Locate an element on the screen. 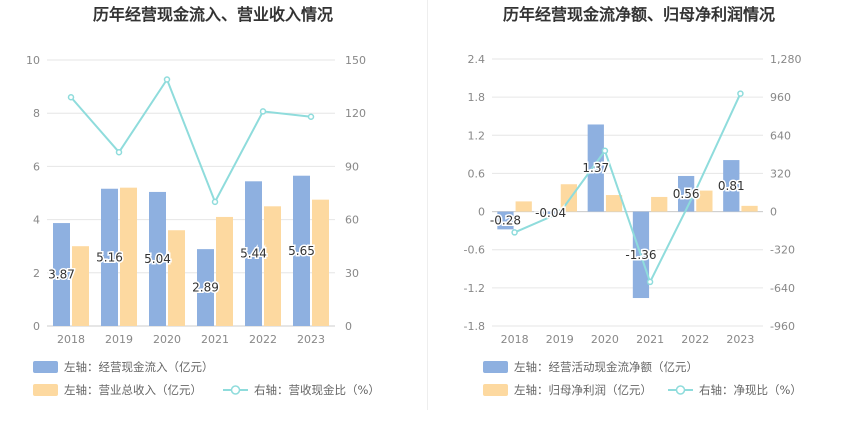 The height and width of the screenshot is (437, 850). bar-data-label: 3.87 is located at coordinates (61, 275).